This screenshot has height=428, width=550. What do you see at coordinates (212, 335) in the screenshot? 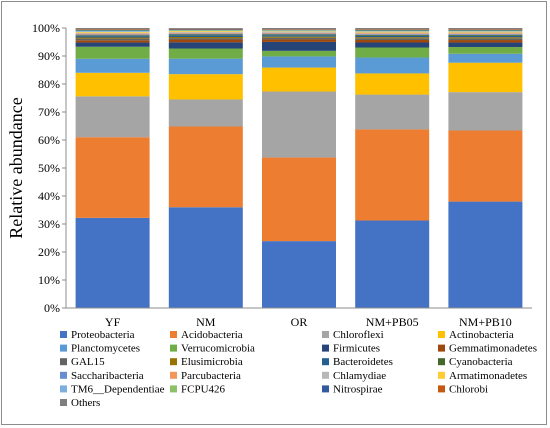
I see `legend-label: Acidobacteria` at bounding box center [212, 335].